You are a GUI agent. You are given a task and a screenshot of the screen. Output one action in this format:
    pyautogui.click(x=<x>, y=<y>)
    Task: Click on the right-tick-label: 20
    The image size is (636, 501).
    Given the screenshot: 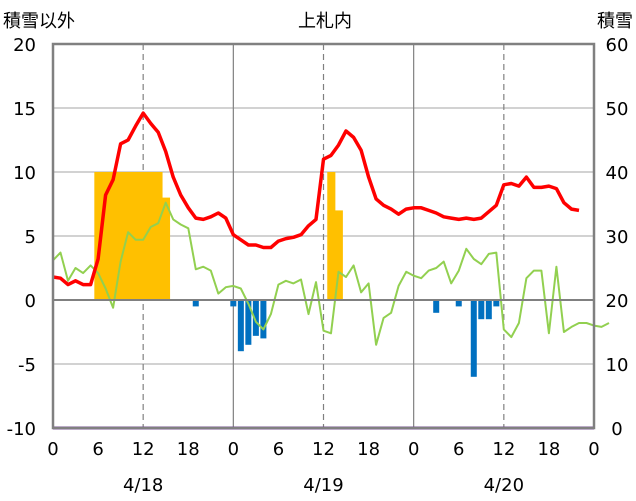 What is the action you would take?
    pyautogui.click(x=617, y=301)
    